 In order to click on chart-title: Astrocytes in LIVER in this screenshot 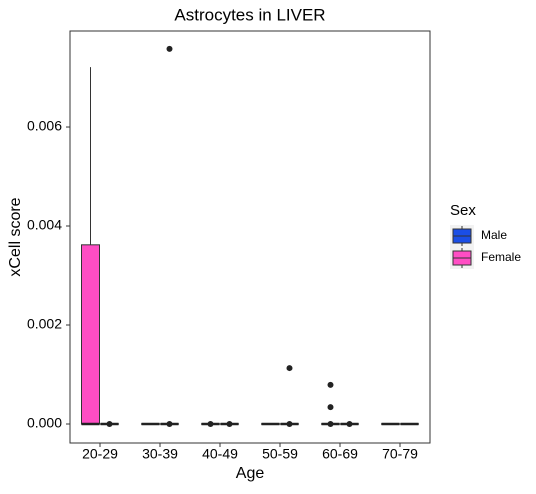, I will do `click(249, 14)`.